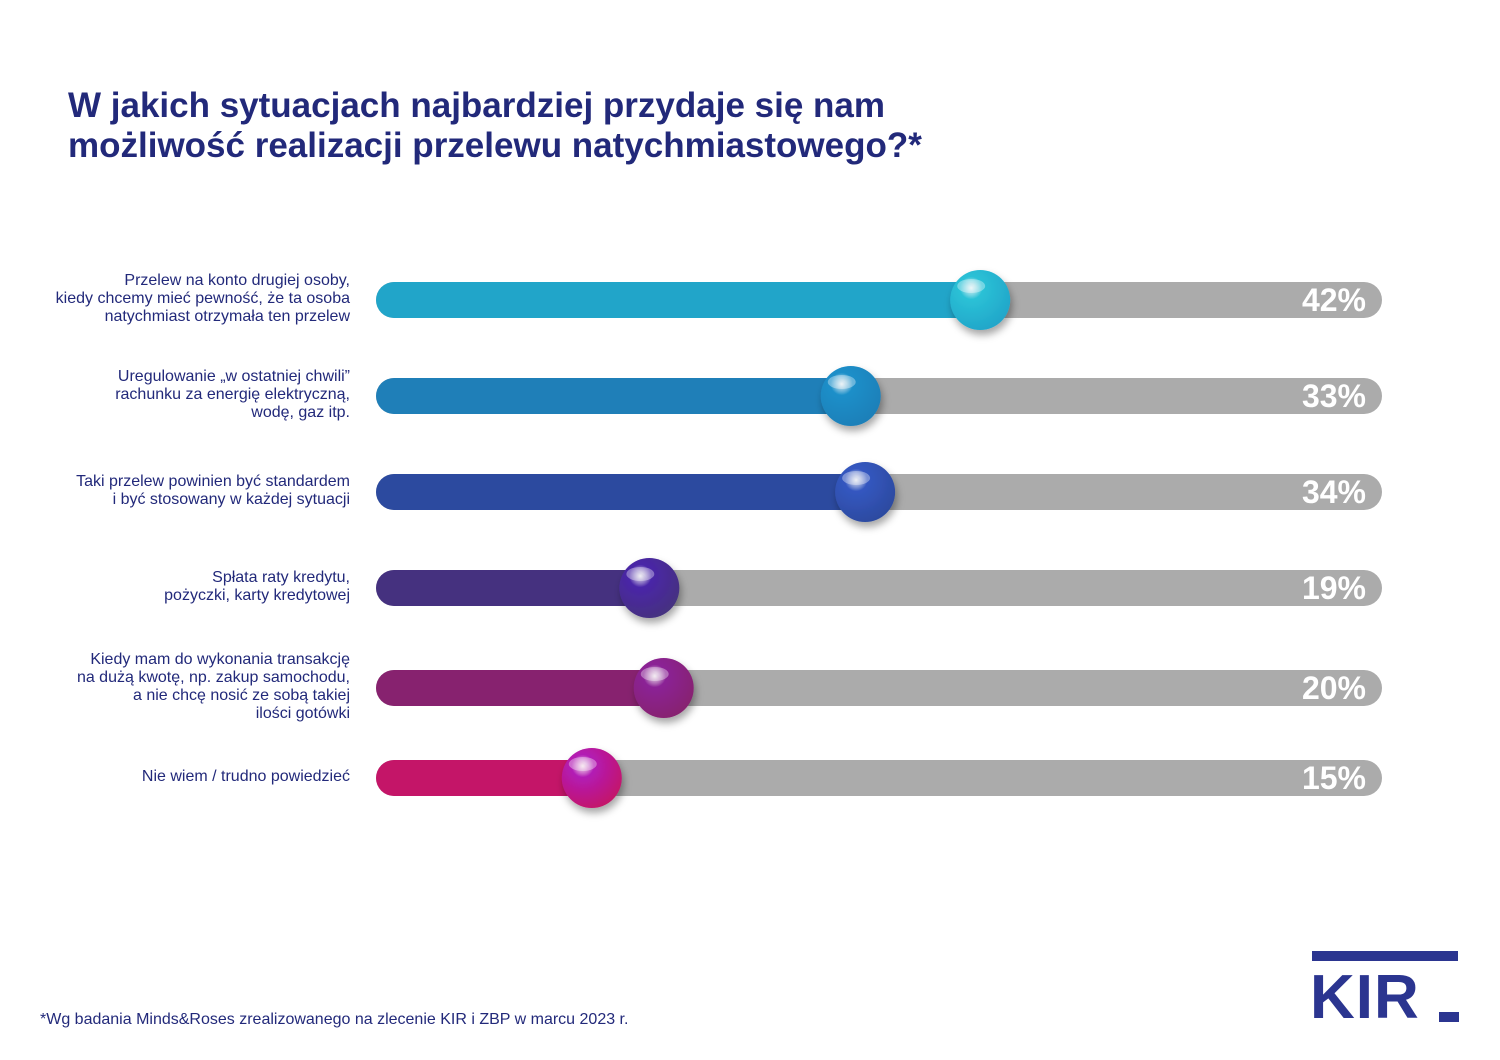  I want to click on bar-track, so click(879, 778).